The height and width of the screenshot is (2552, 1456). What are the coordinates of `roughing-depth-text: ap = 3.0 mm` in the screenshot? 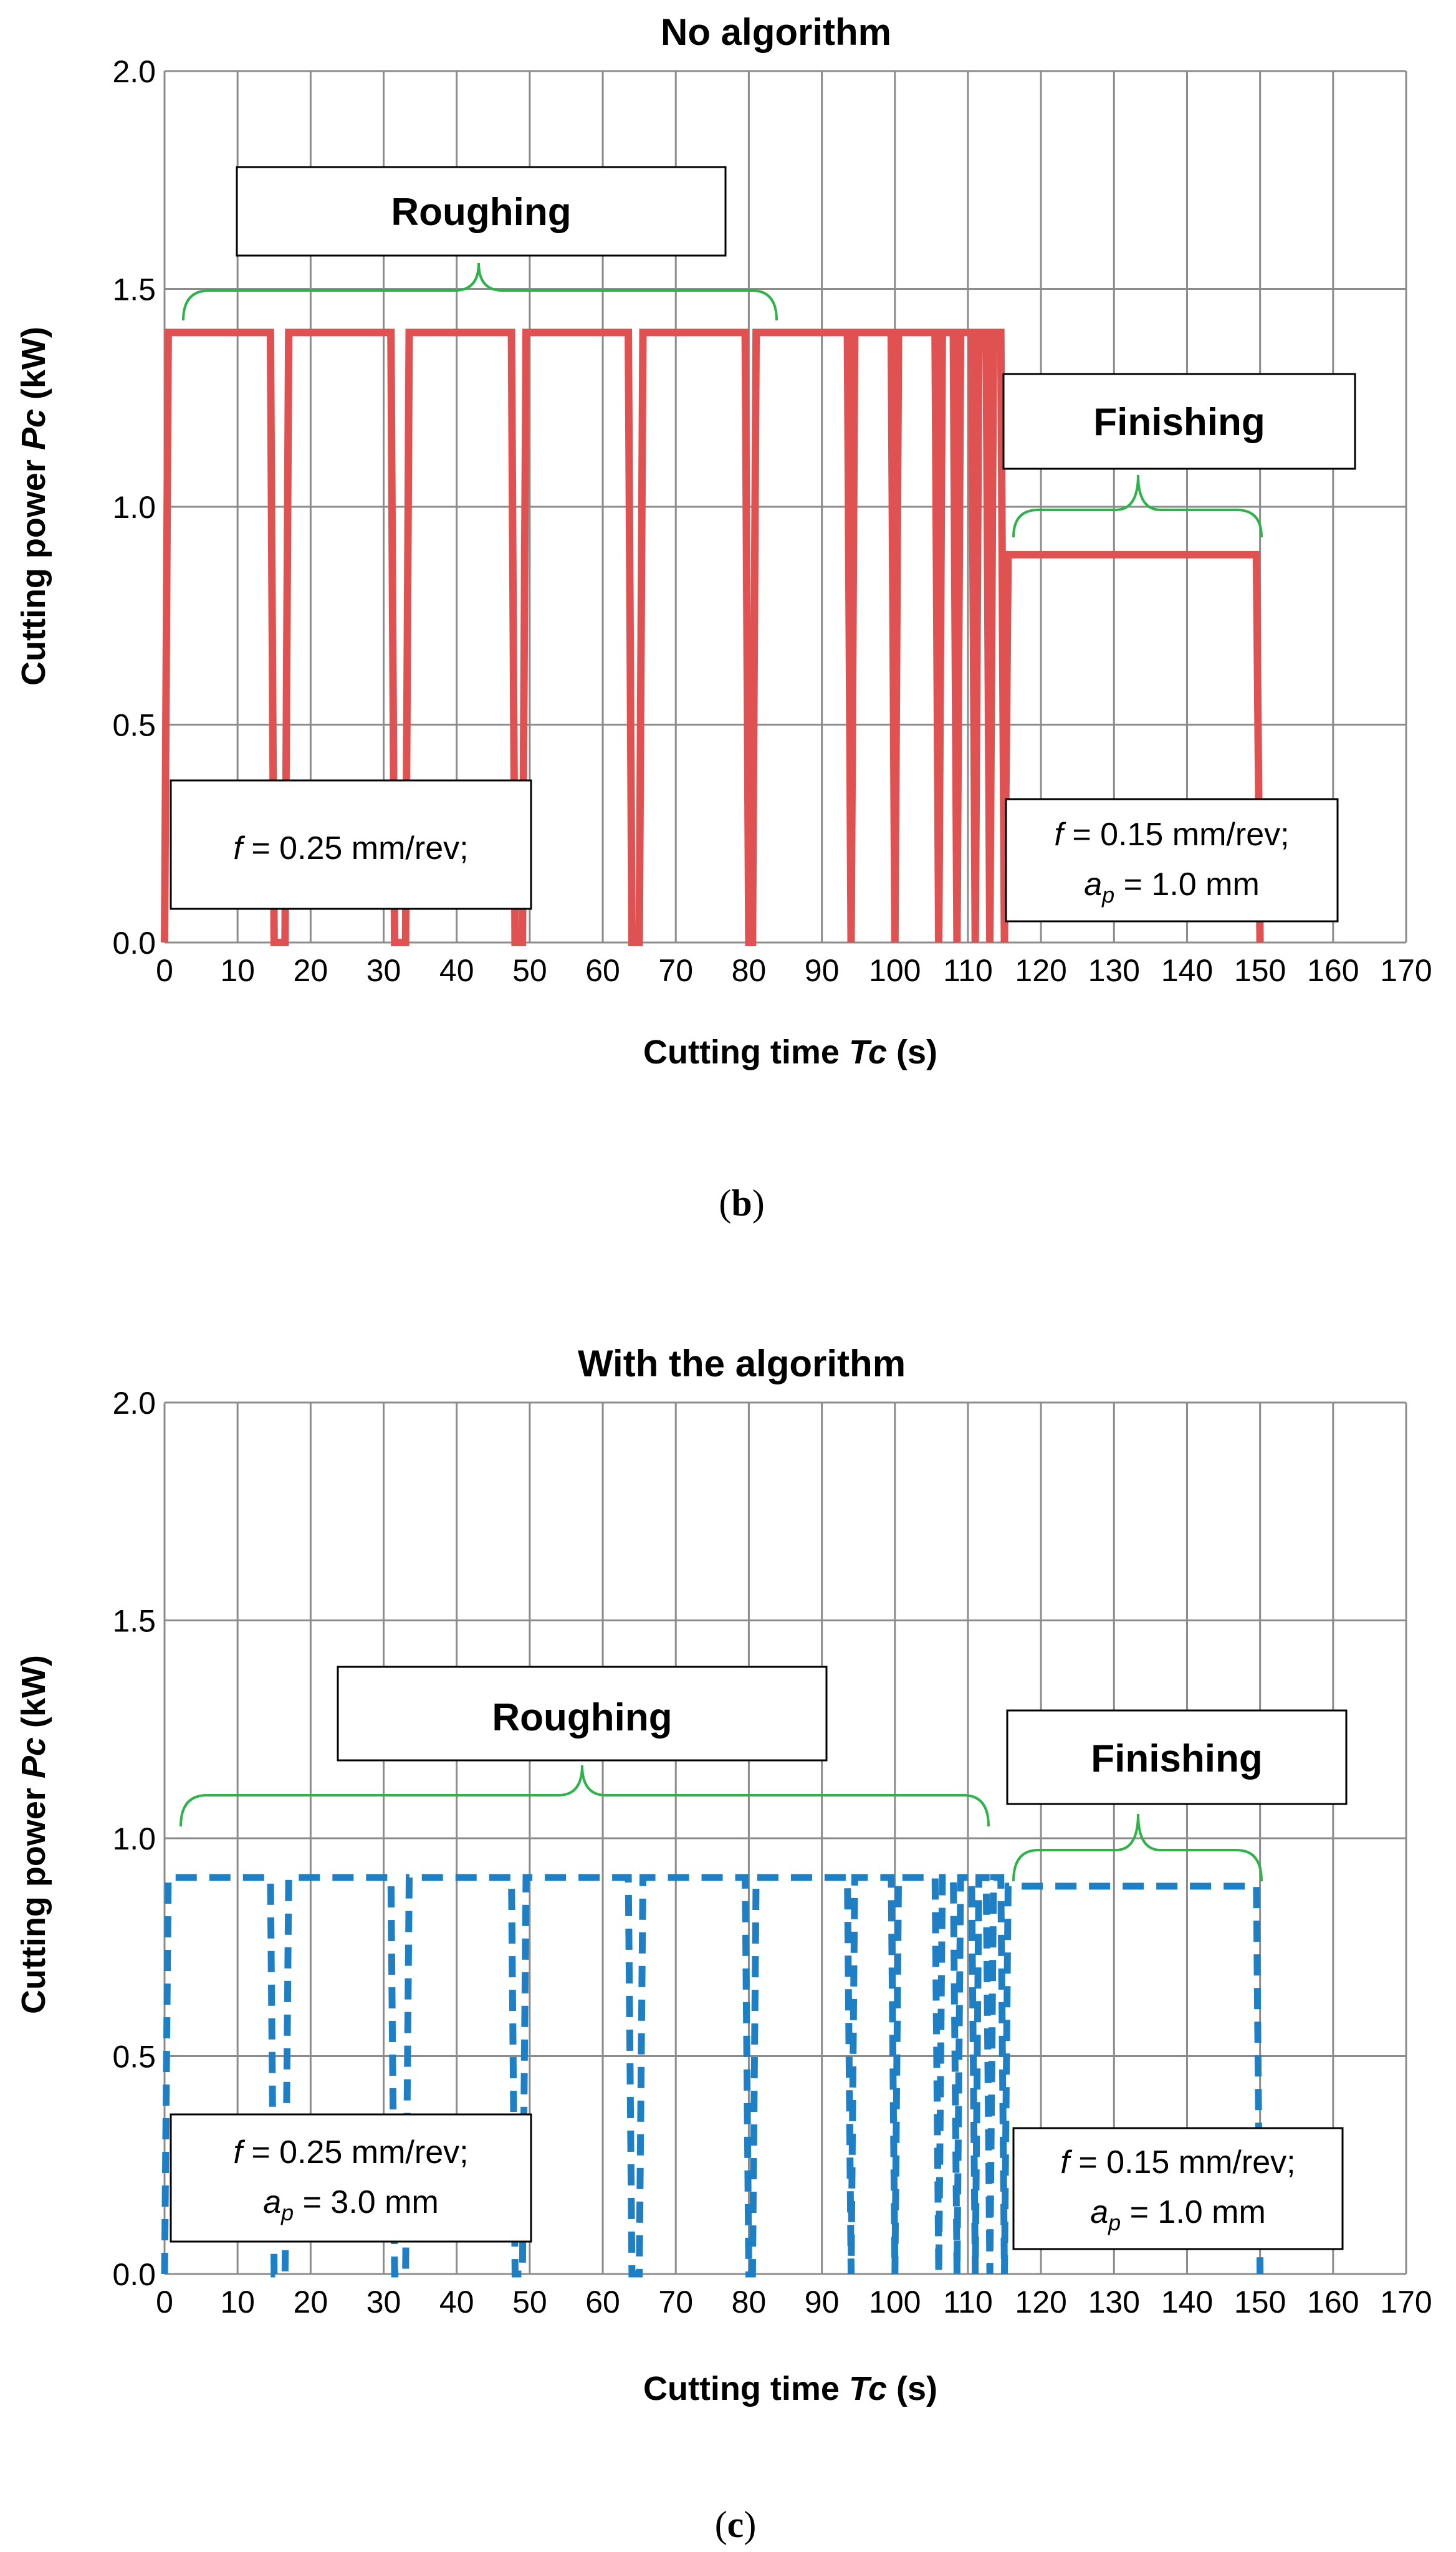 It's located at (351, 2204).